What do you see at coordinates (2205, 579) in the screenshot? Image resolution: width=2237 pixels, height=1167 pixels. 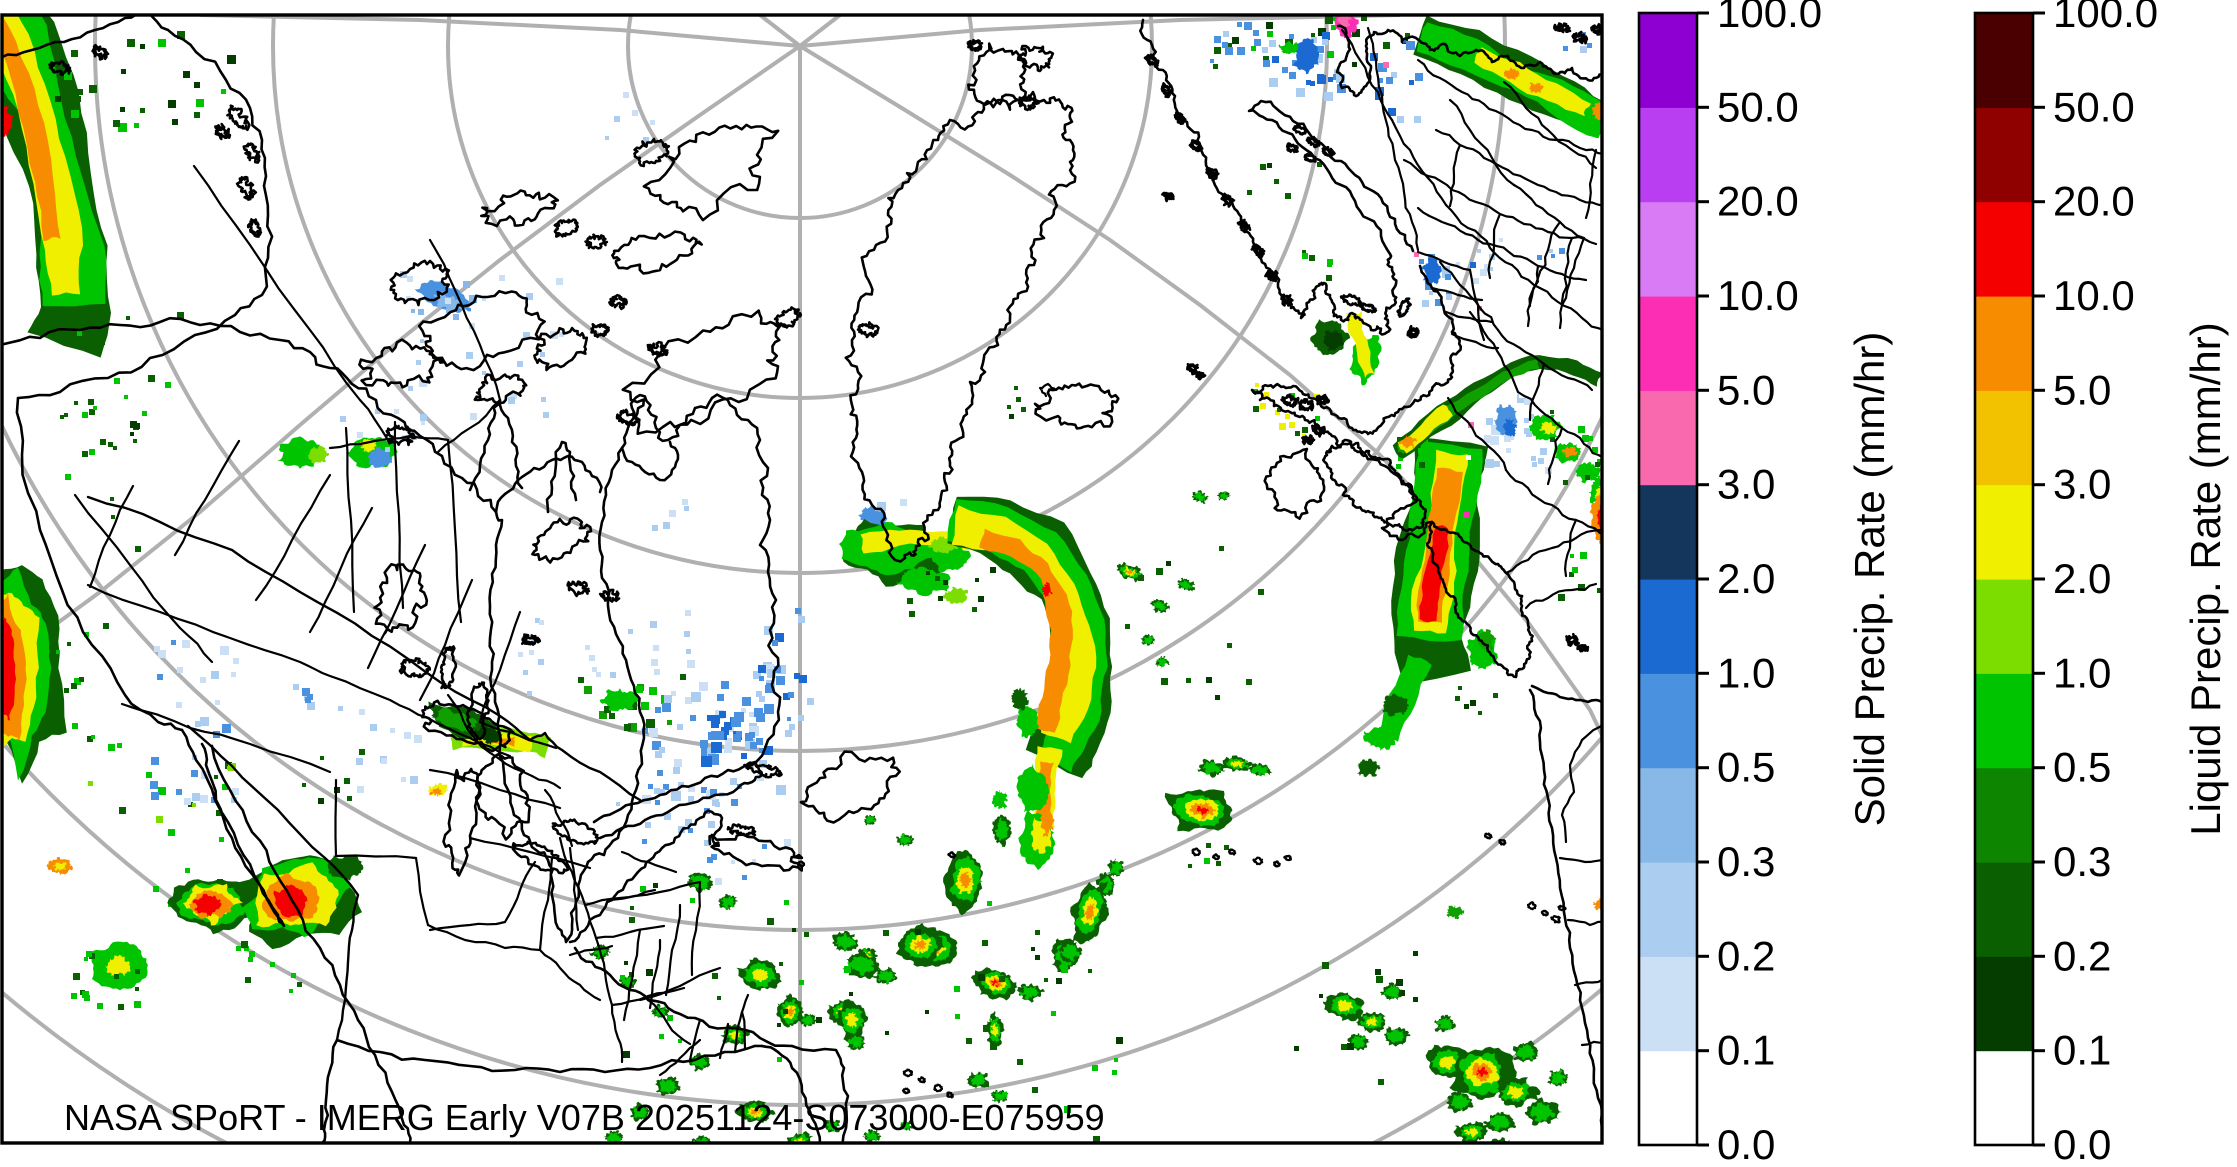 I see `svg-text: Liquid Precip. Rate (mm/hr)` at bounding box center [2205, 579].